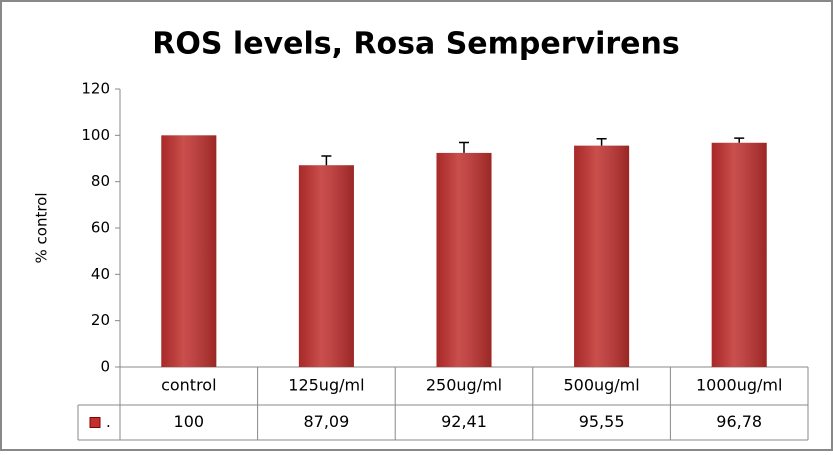 The width and height of the screenshot is (833, 455). Describe the element at coordinates (326, 385) in the screenshot. I see `x-tick-label: 125ug/ml` at that location.